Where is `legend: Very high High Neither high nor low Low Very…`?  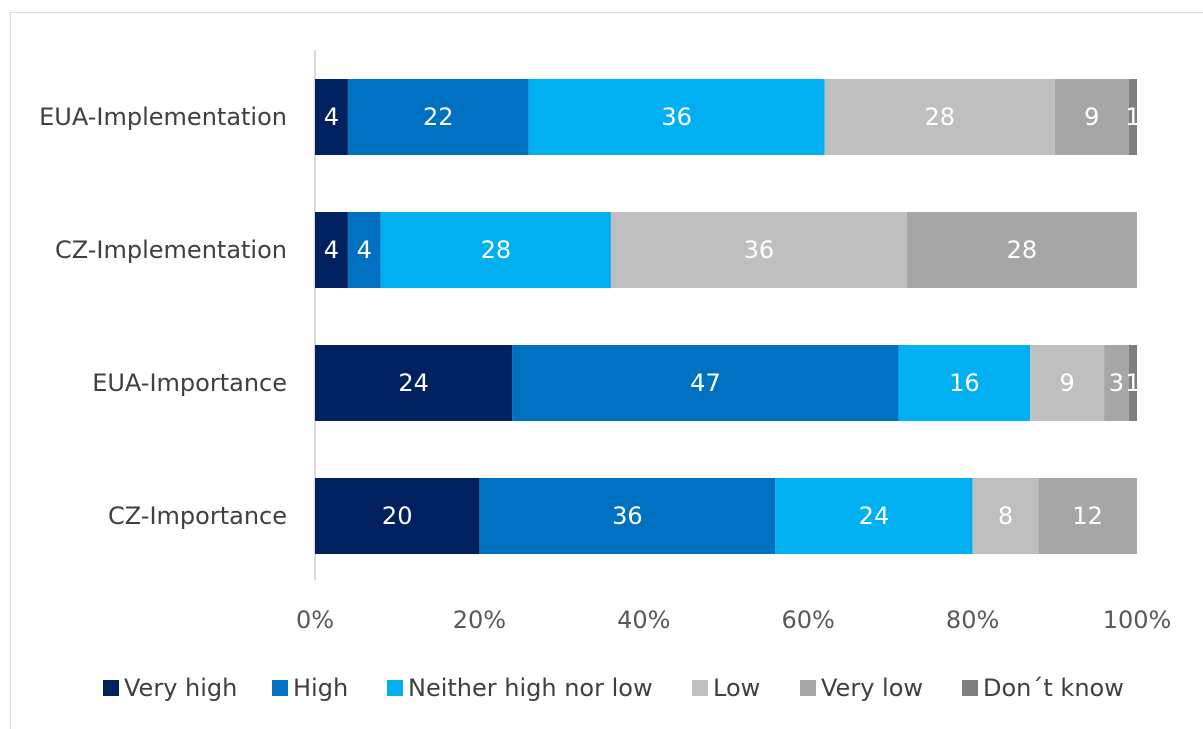
legend: Very high High Neither high nor low Low Very… is located at coordinates (613, 688).